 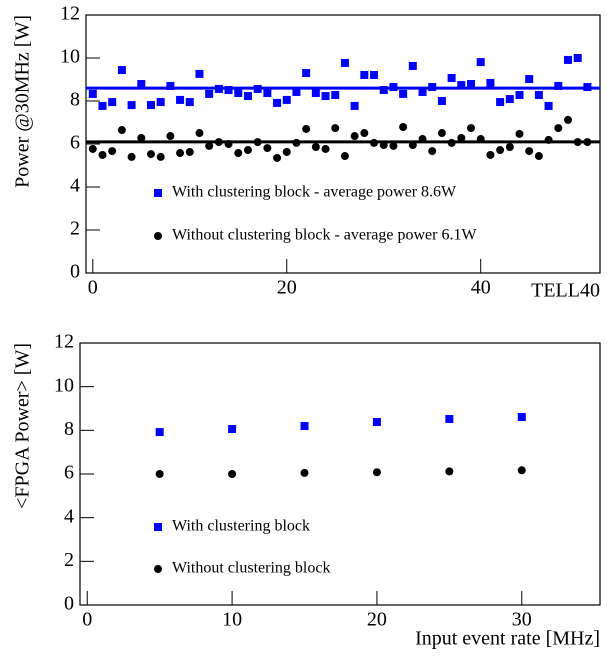 I want to click on y-tick-label: 4, so click(x=69, y=516).